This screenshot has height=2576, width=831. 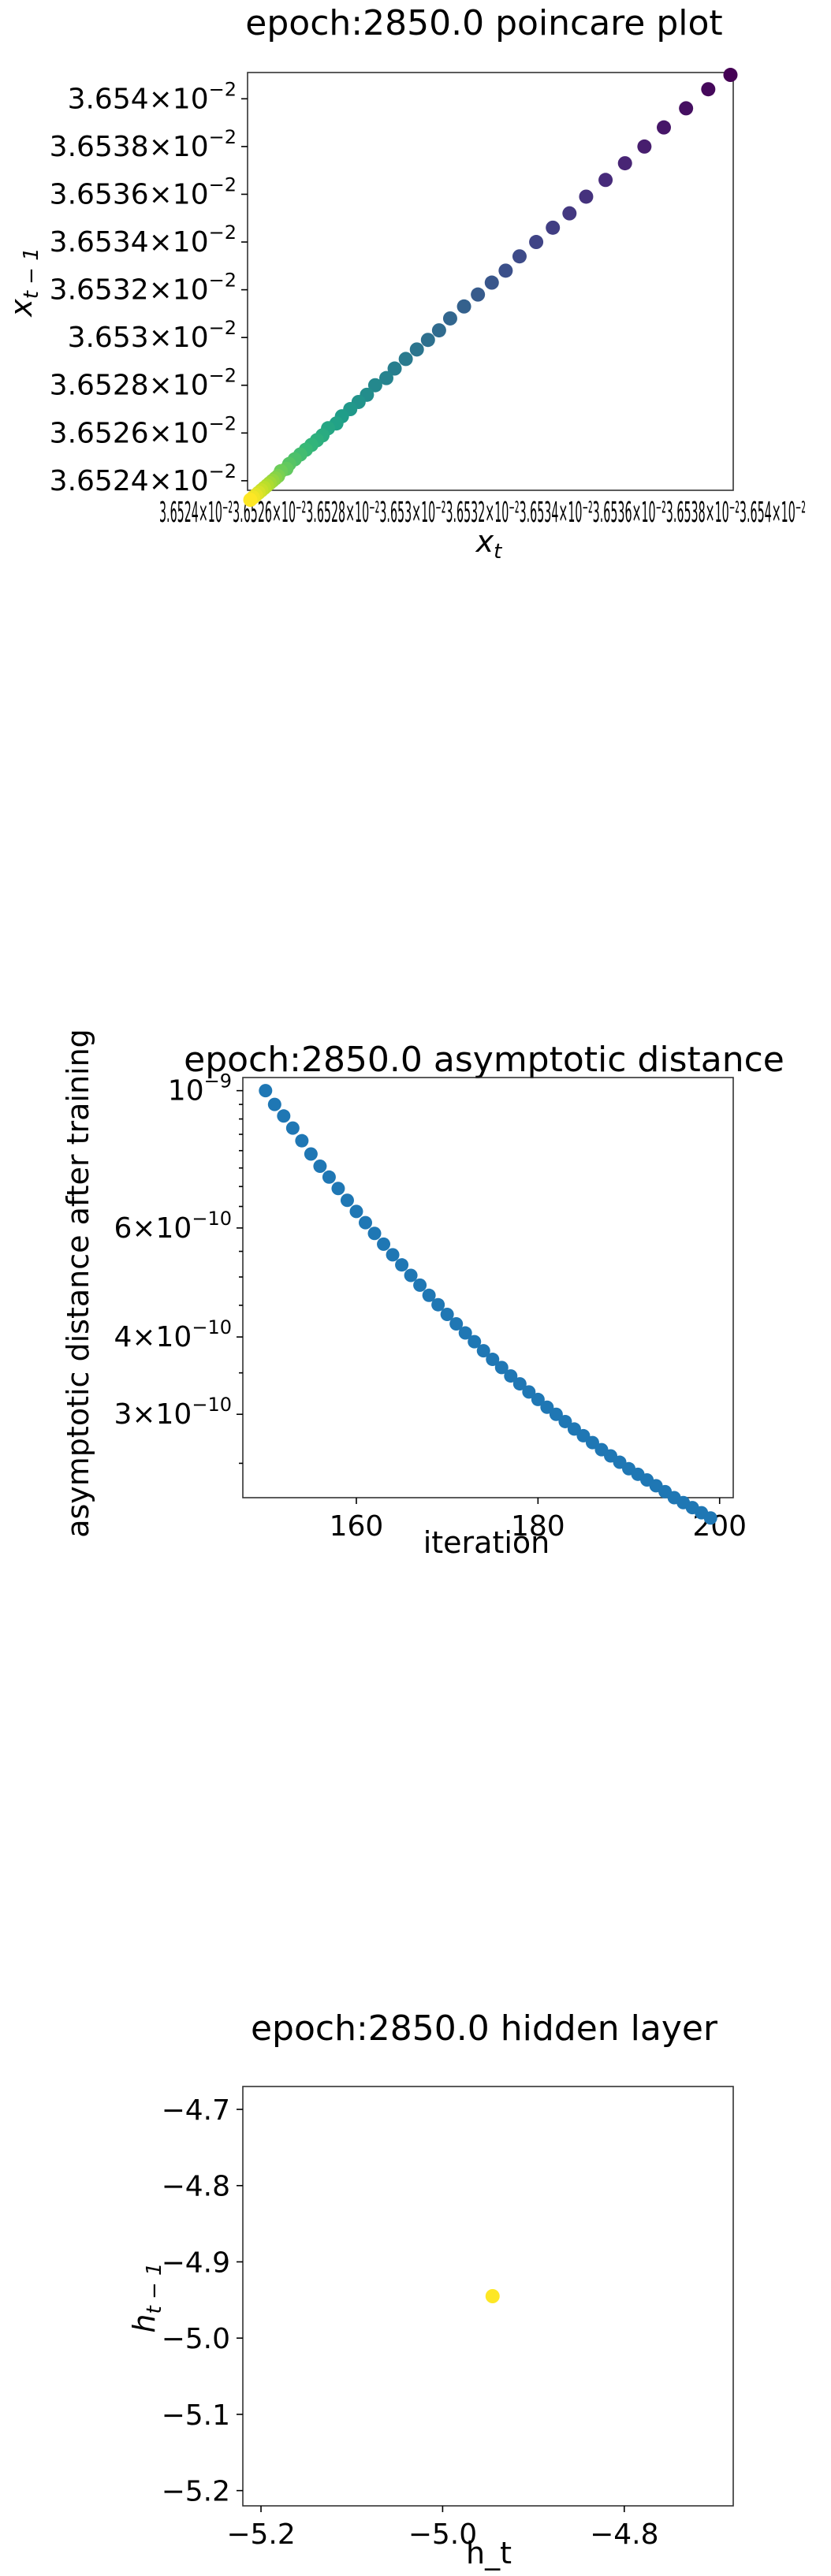 I want to click on chart1-y-tick-label: 3.6532×10⁻², so click(x=143, y=288).